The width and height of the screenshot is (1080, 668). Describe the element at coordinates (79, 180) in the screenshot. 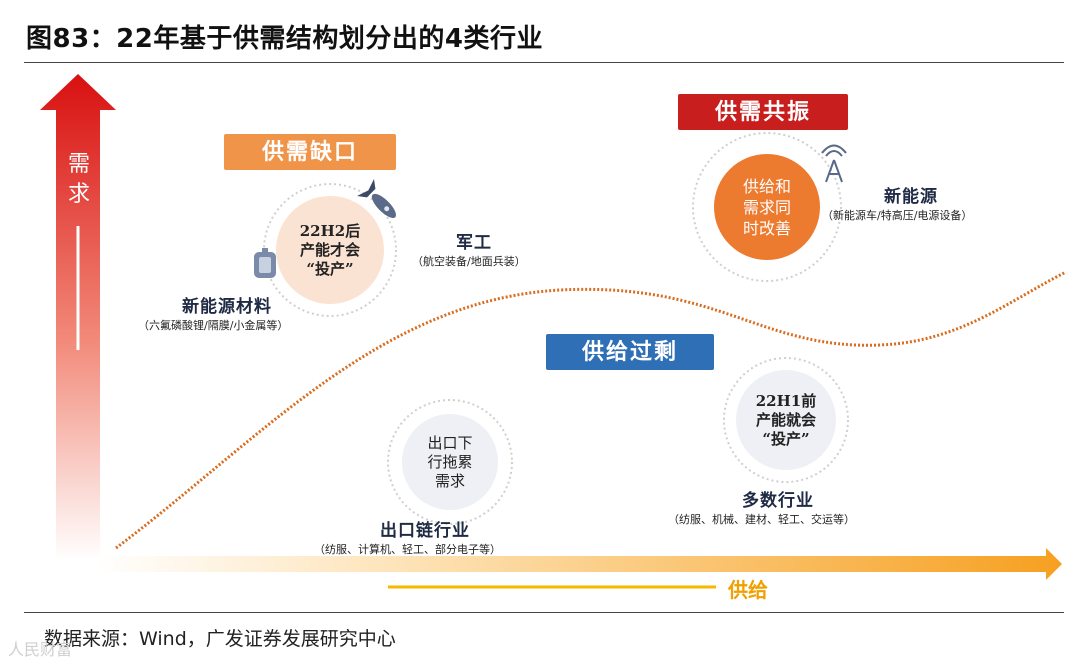

I see `demand-axis-label: 需 求` at that location.